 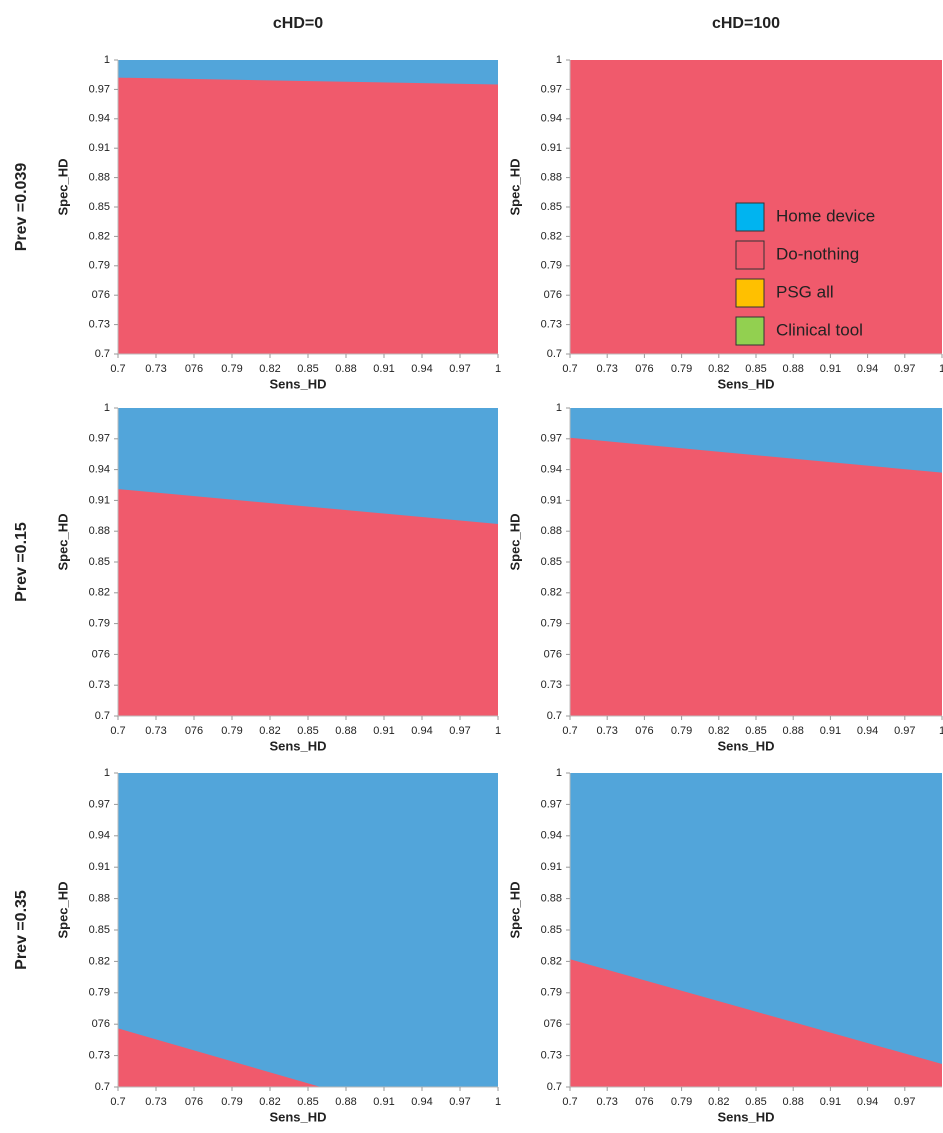 What do you see at coordinates (746, 23) in the screenshot?
I see `column-title: cHD=100` at bounding box center [746, 23].